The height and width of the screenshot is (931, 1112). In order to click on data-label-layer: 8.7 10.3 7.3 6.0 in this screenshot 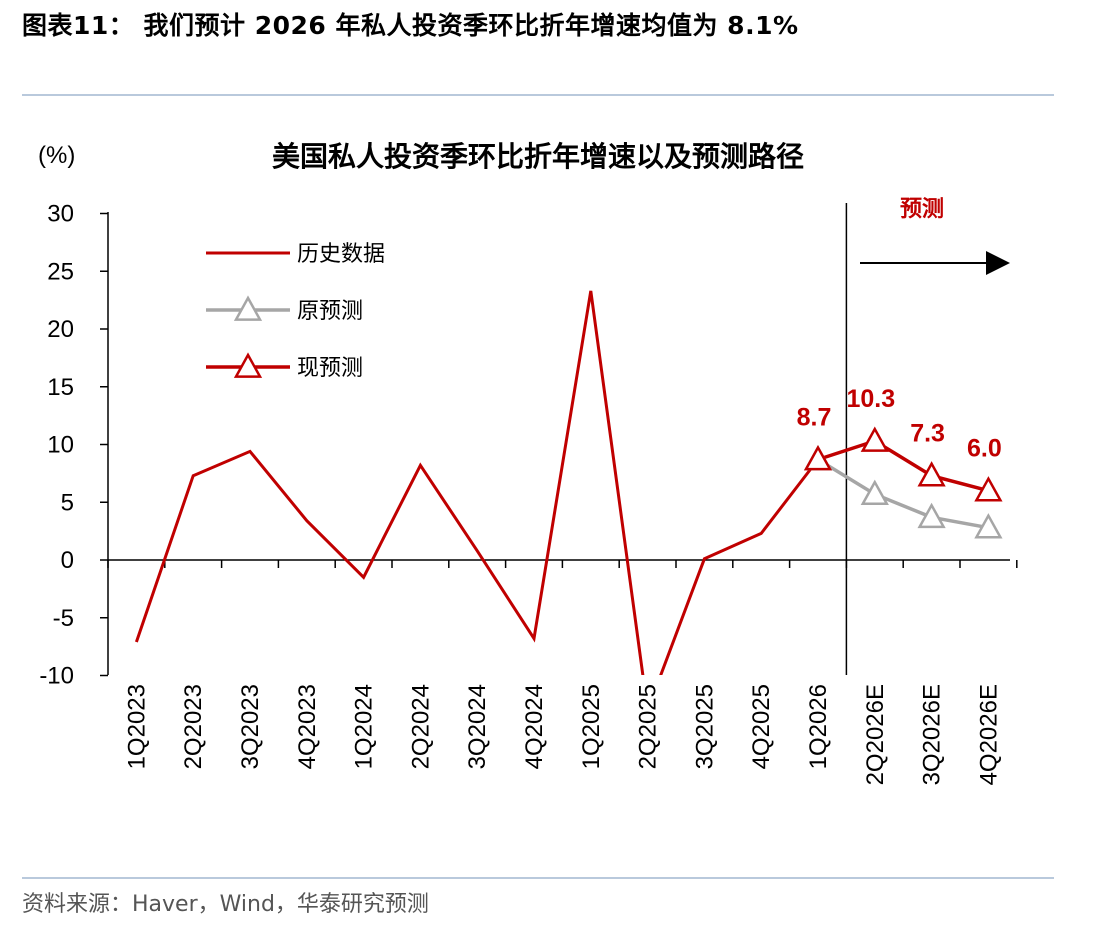, I will do `click(899, 424)`.